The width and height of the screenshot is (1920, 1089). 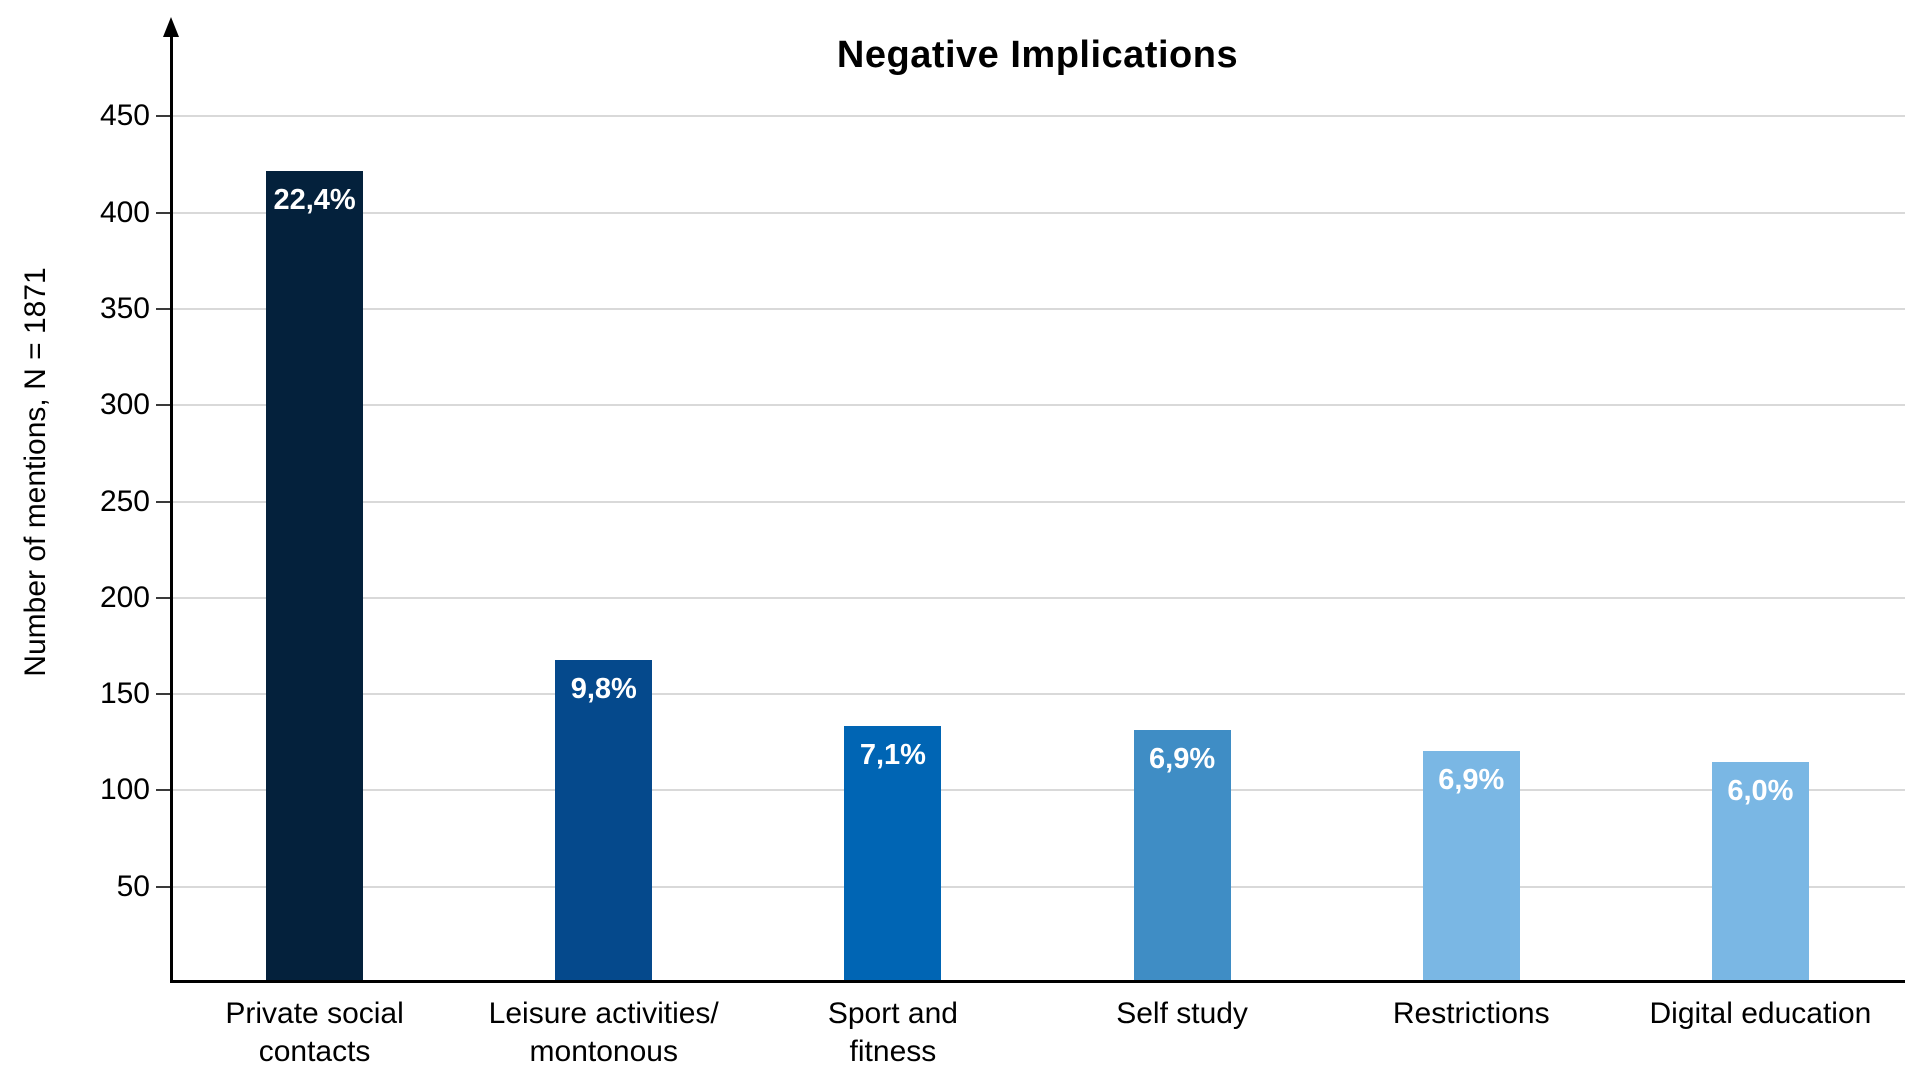 I want to click on bar: 6,0%, so click(x=1760, y=871).